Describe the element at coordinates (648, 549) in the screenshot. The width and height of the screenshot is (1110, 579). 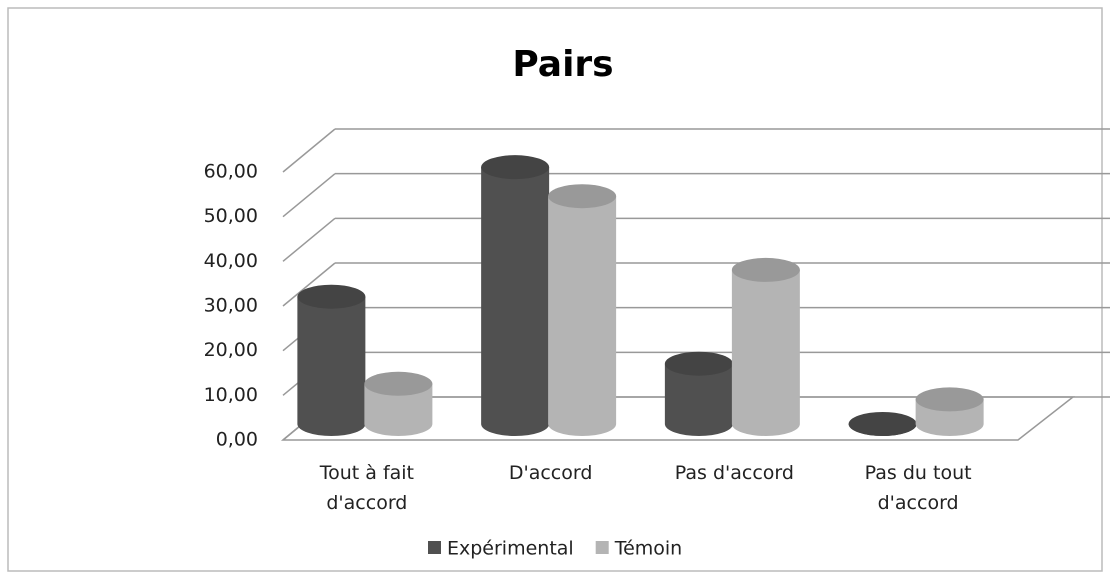
I see `legend-label: Témoin` at that location.